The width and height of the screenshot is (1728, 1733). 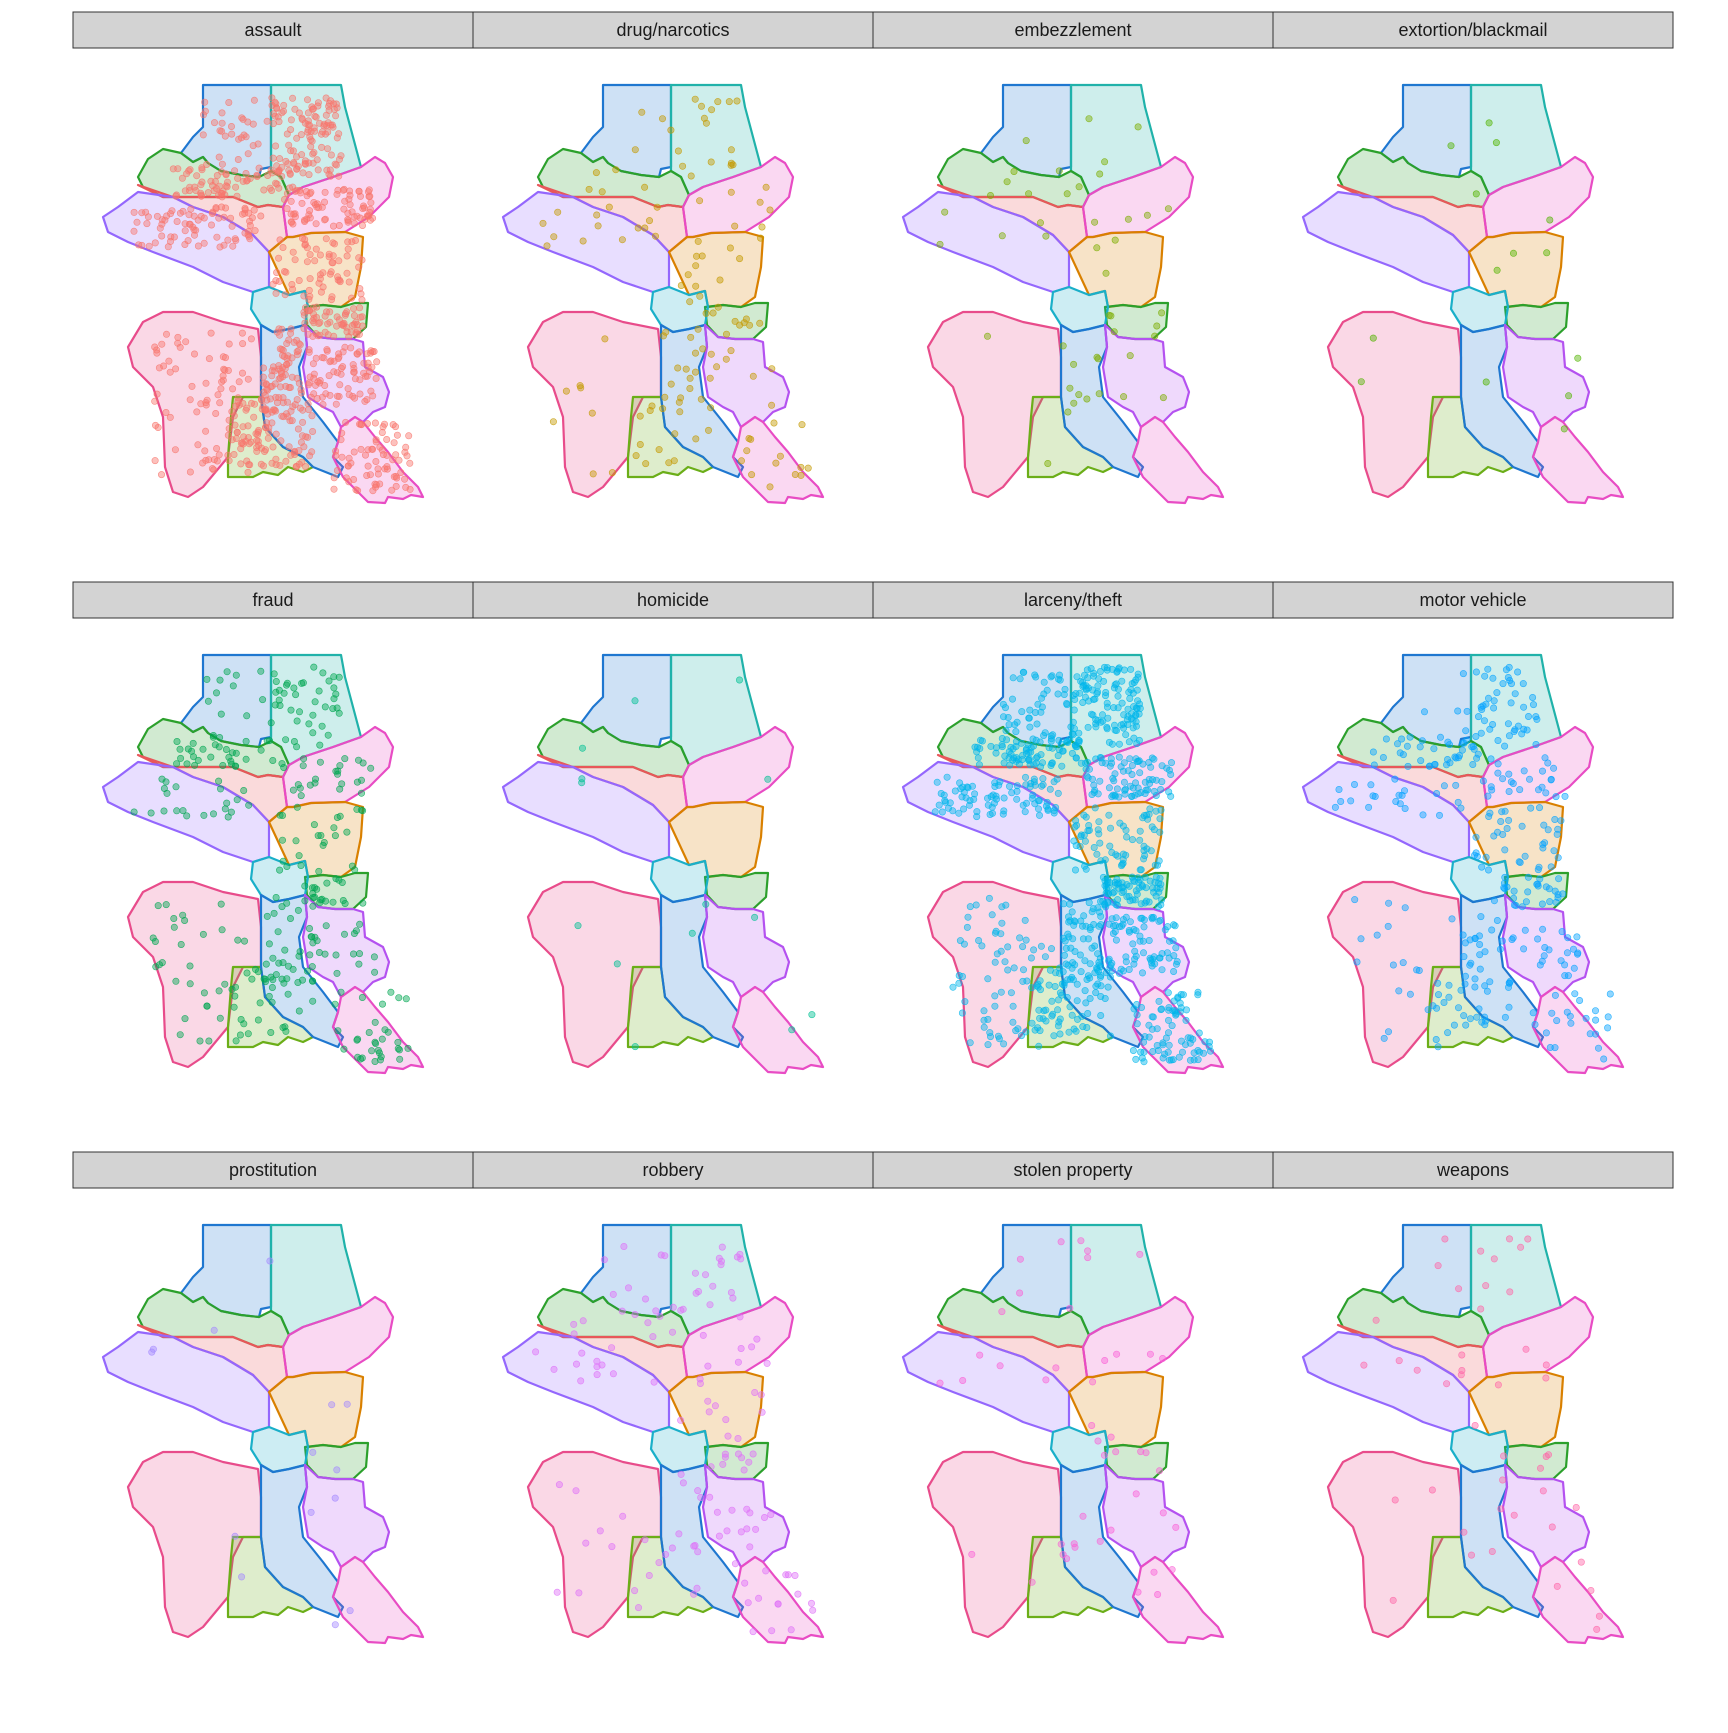 I want to click on facet-strip, so click(x=673, y=600).